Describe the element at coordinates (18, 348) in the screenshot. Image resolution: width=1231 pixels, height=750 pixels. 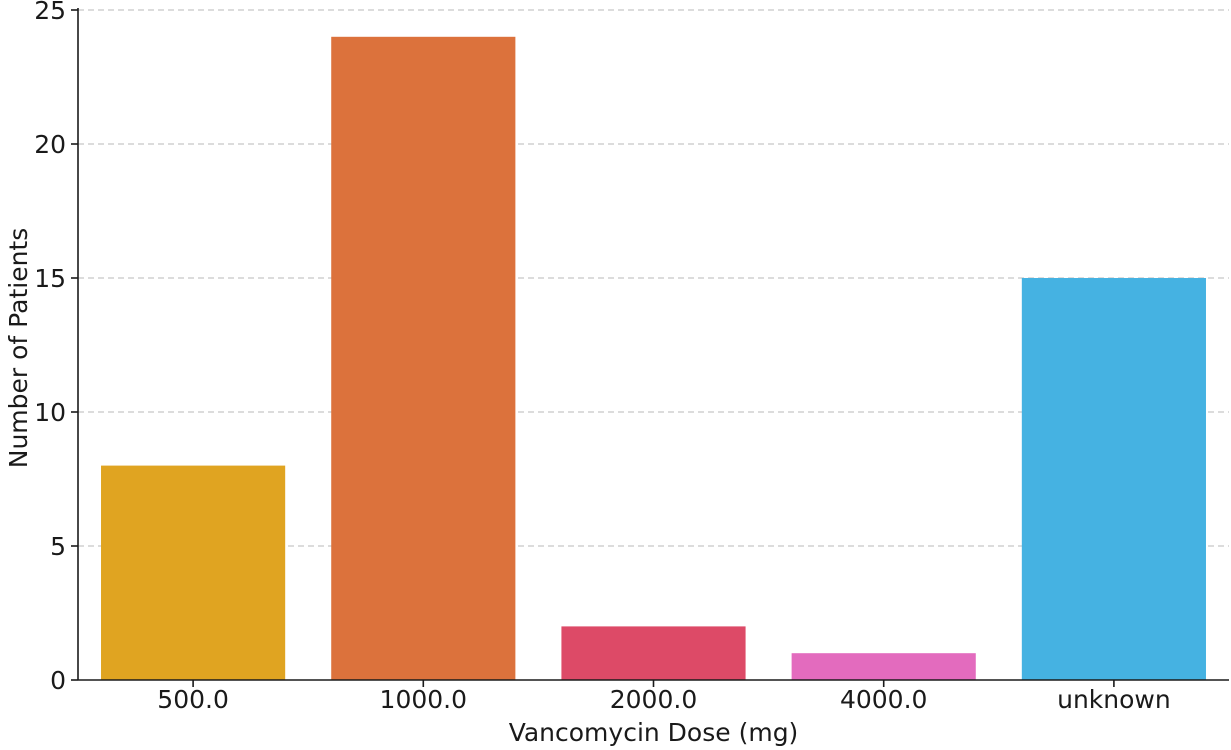
I see `y-axis-label: Number of Patients` at that location.